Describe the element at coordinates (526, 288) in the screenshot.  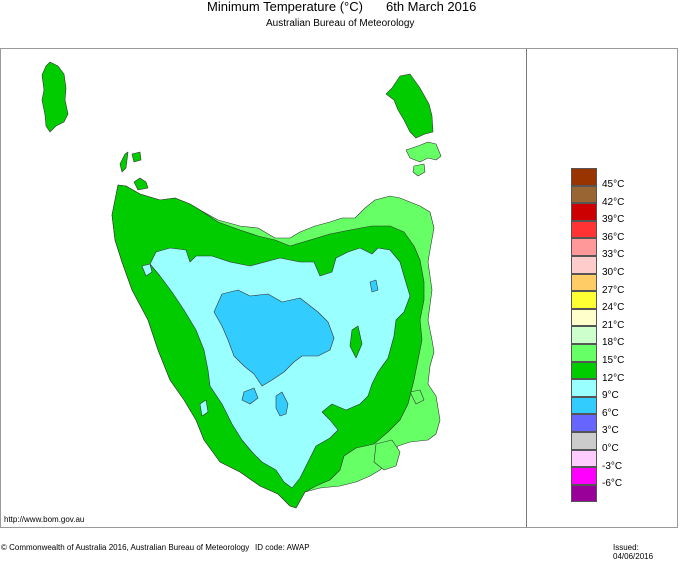
I see `legend-divider` at that location.